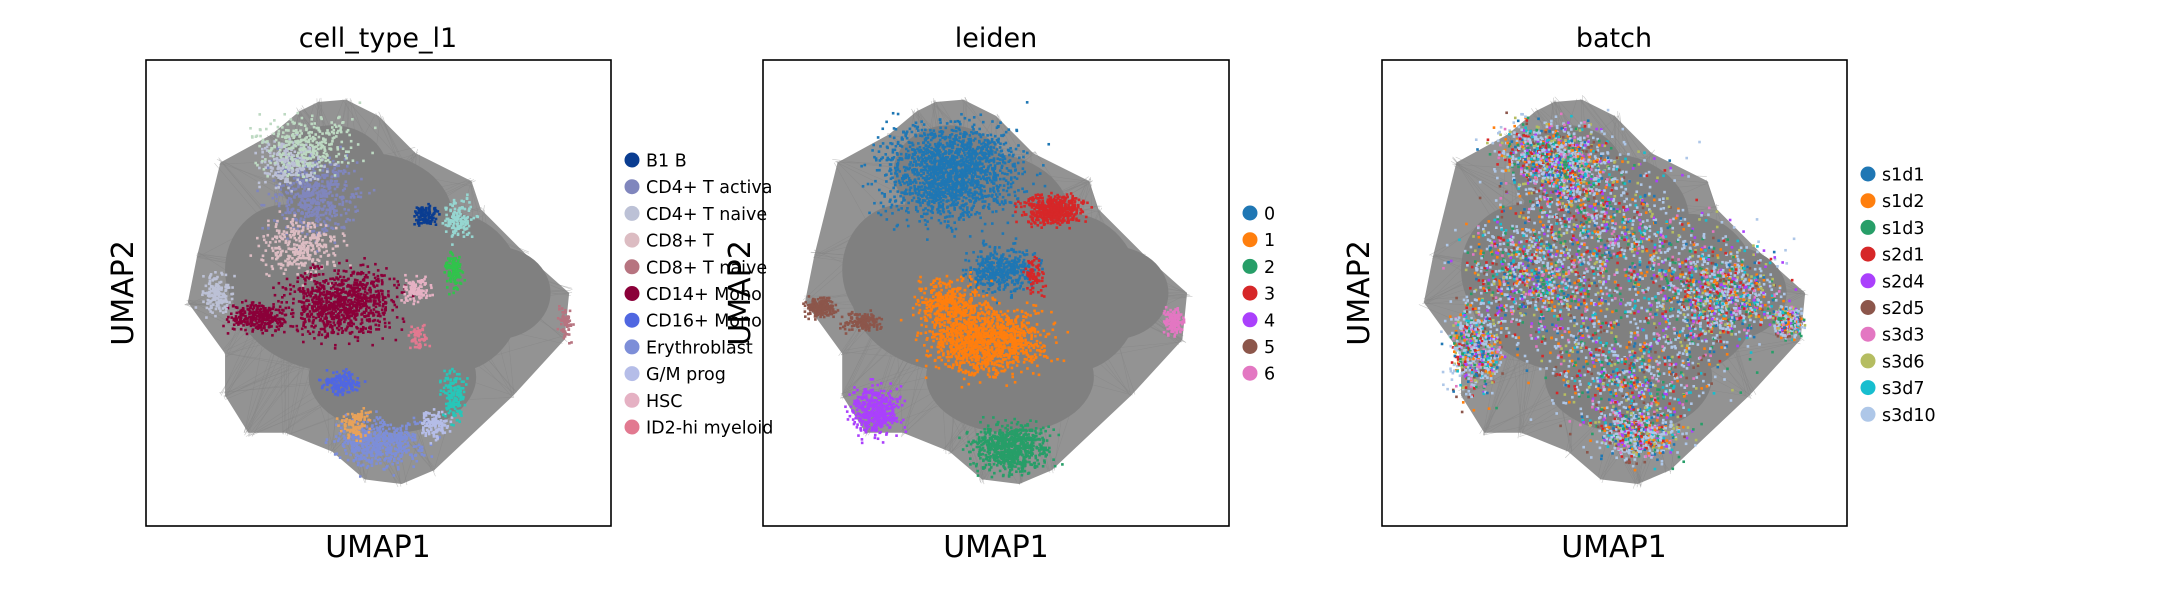  What do you see at coordinates (709, 188) in the screenshot?
I see `legend-label: CD4+ T activa` at bounding box center [709, 188].